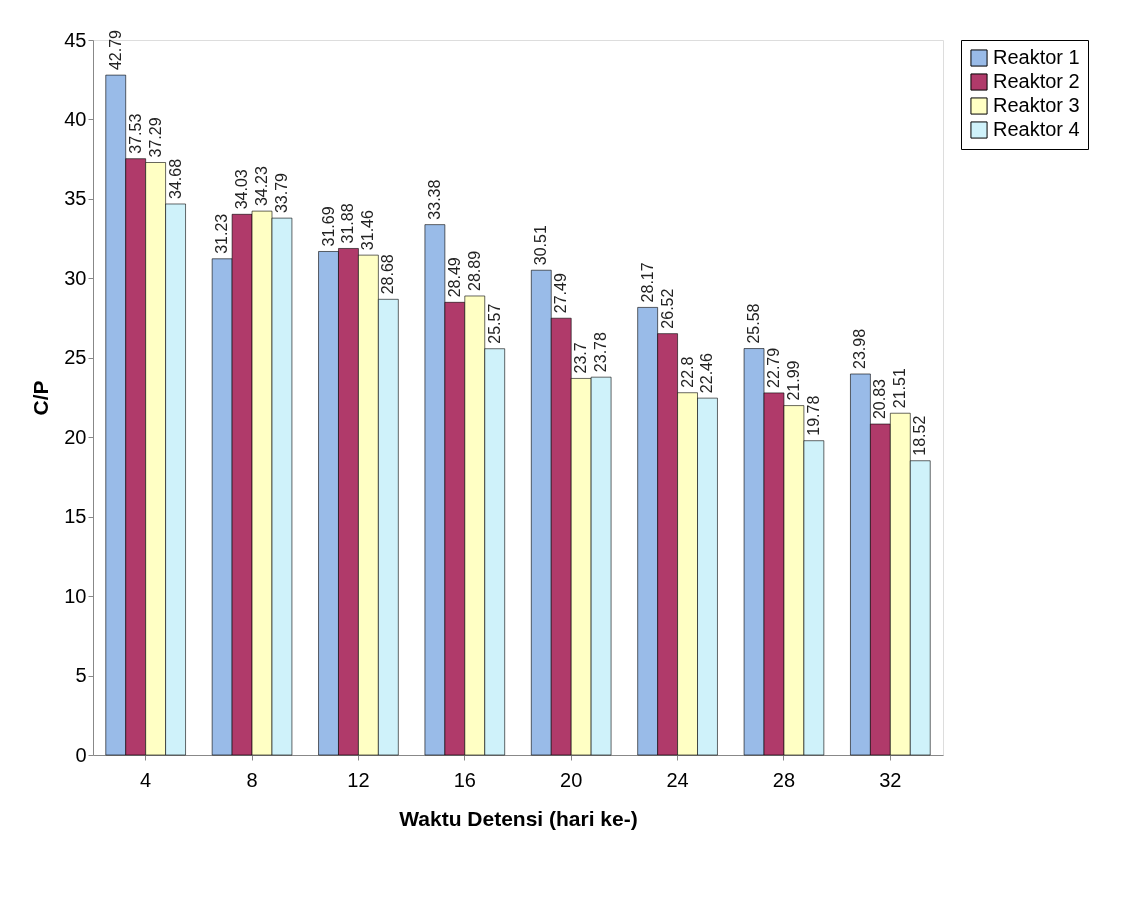 The width and height of the screenshot is (1146, 910). What do you see at coordinates (813, 415) in the screenshot?
I see `data-label: 19.78` at bounding box center [813, 415].